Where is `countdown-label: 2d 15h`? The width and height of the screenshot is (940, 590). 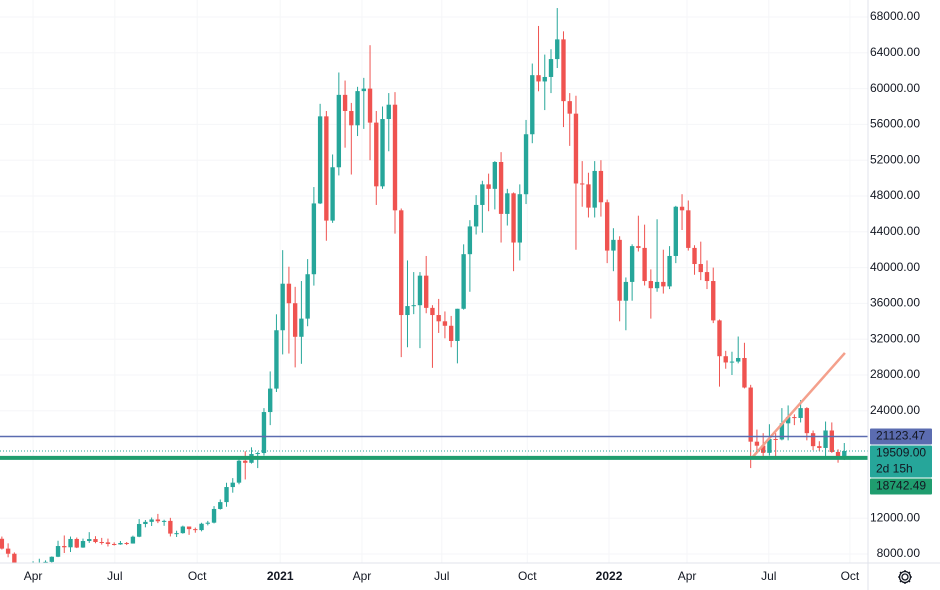
countdown-label: 2d 15h is located at coordinates (894, 469).